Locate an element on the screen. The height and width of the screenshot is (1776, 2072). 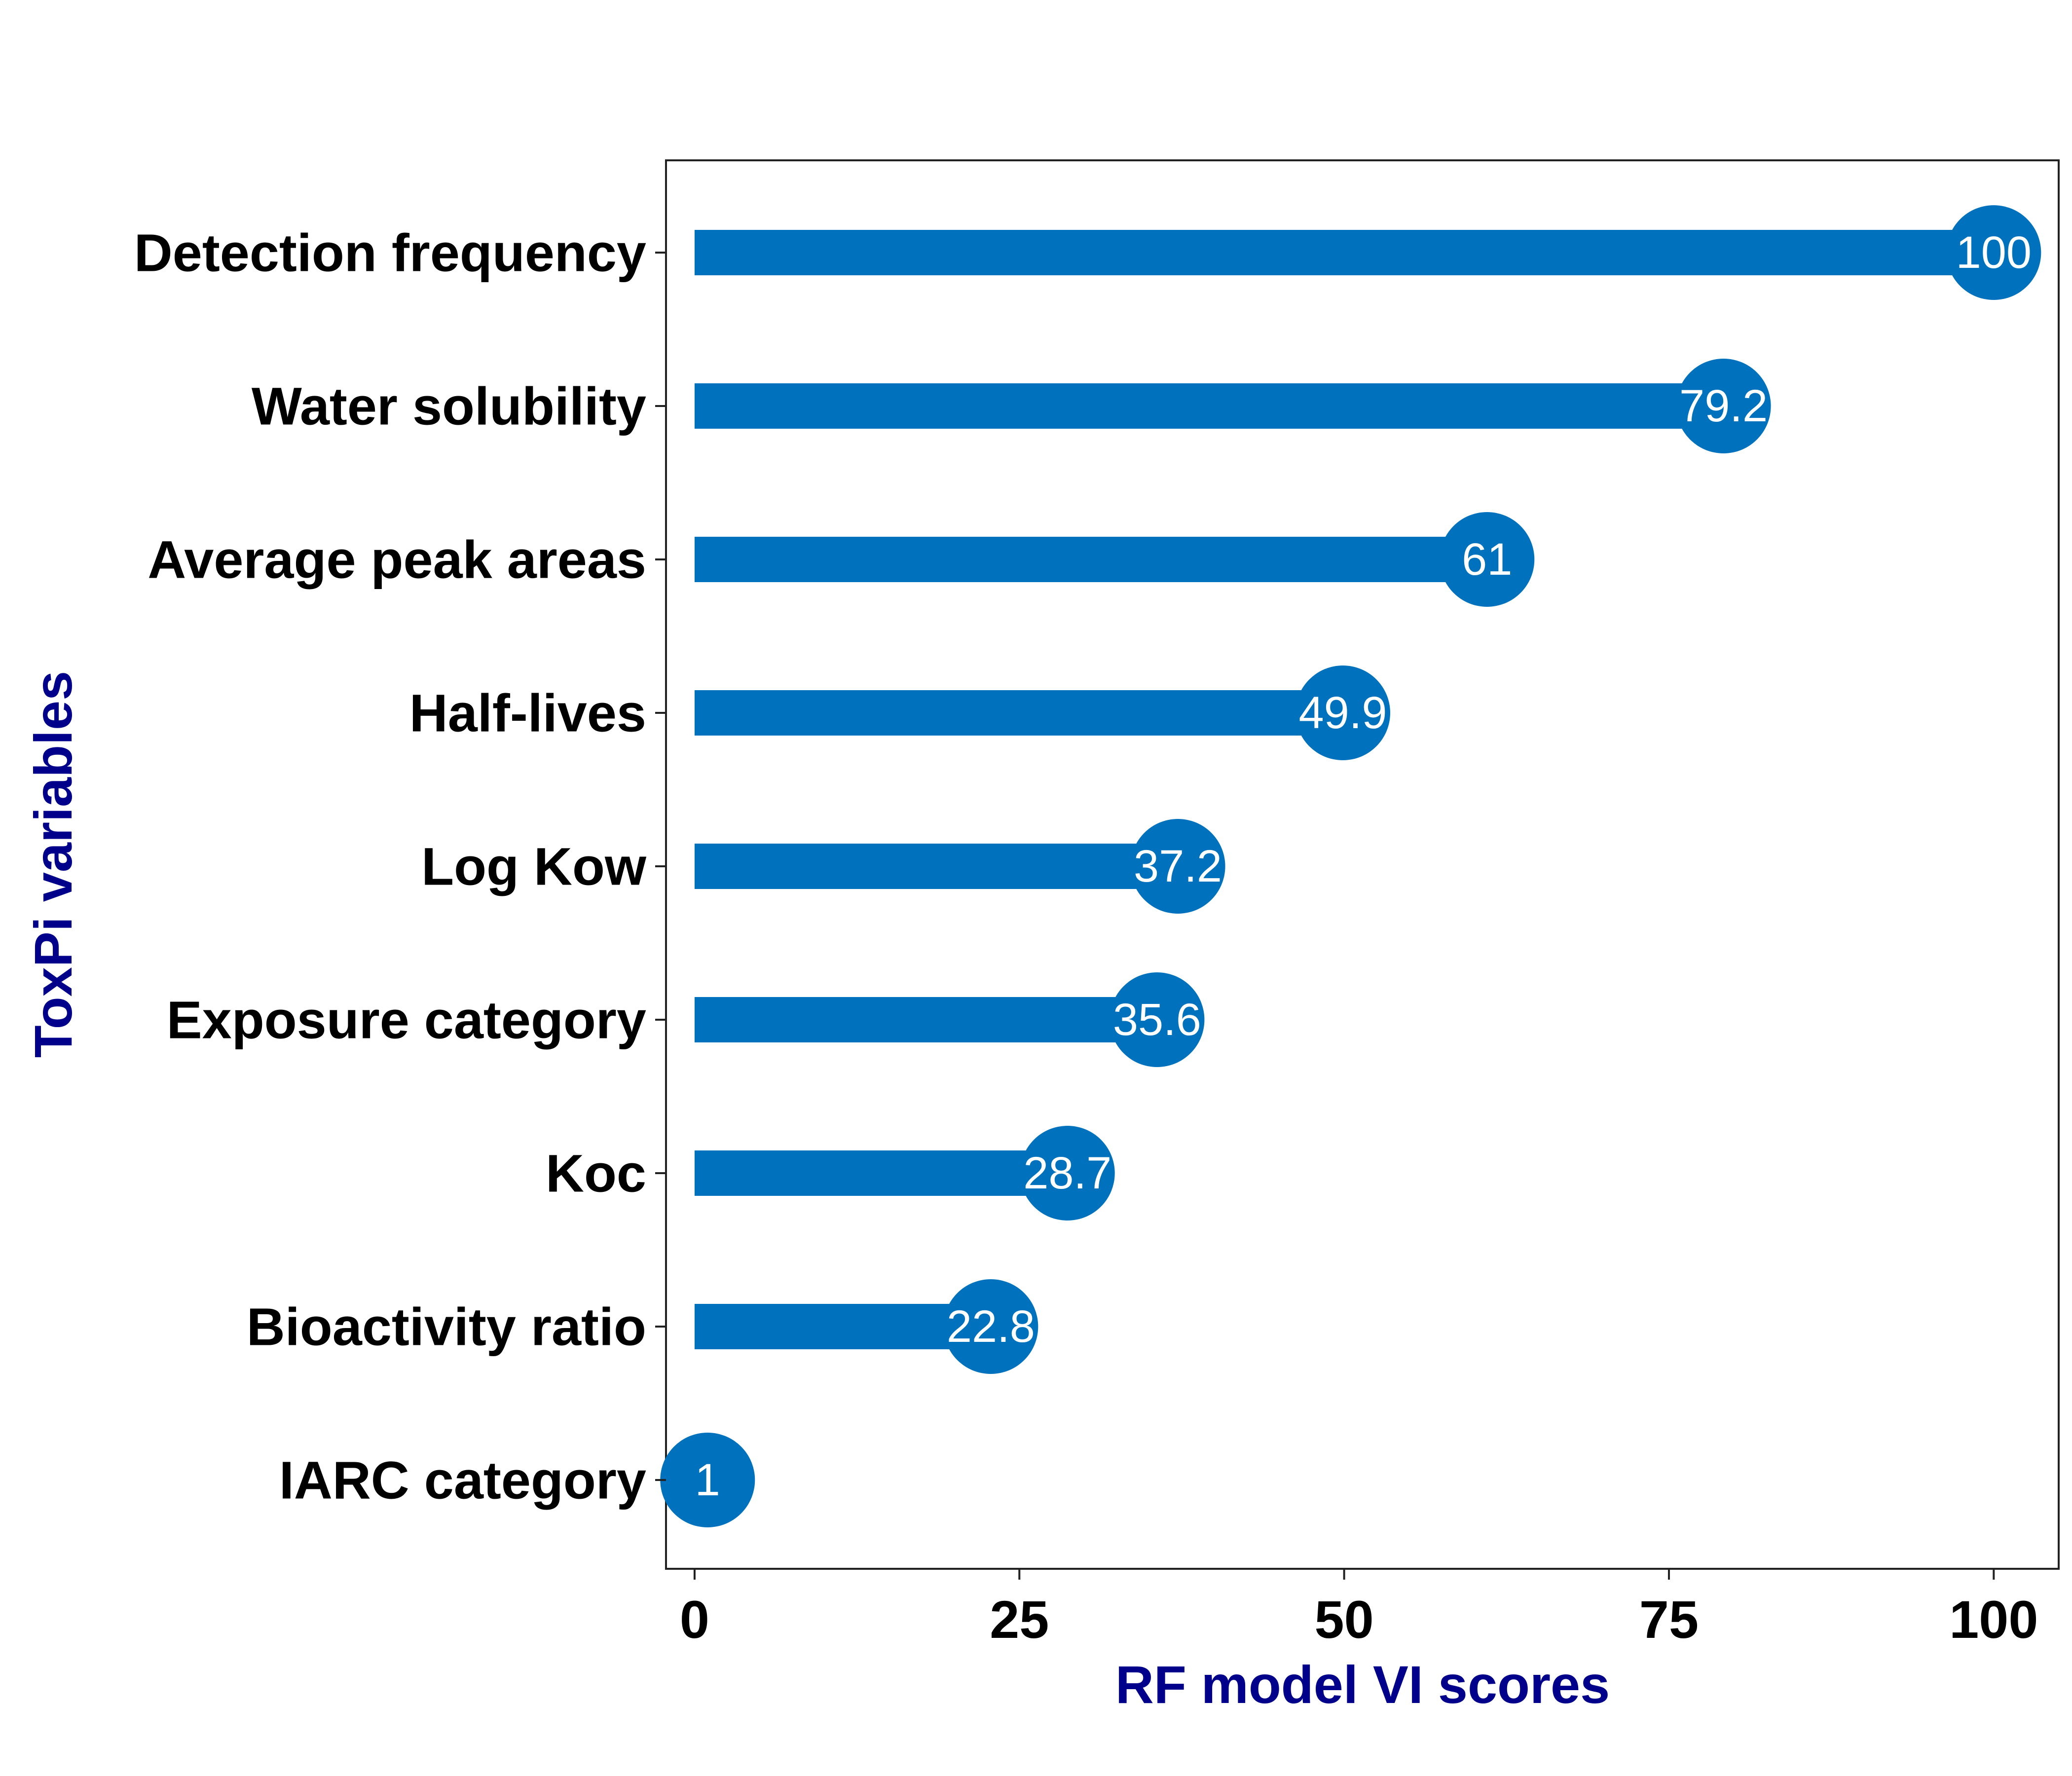
data-label-8: 1 is located at coordinates (707, 1480).